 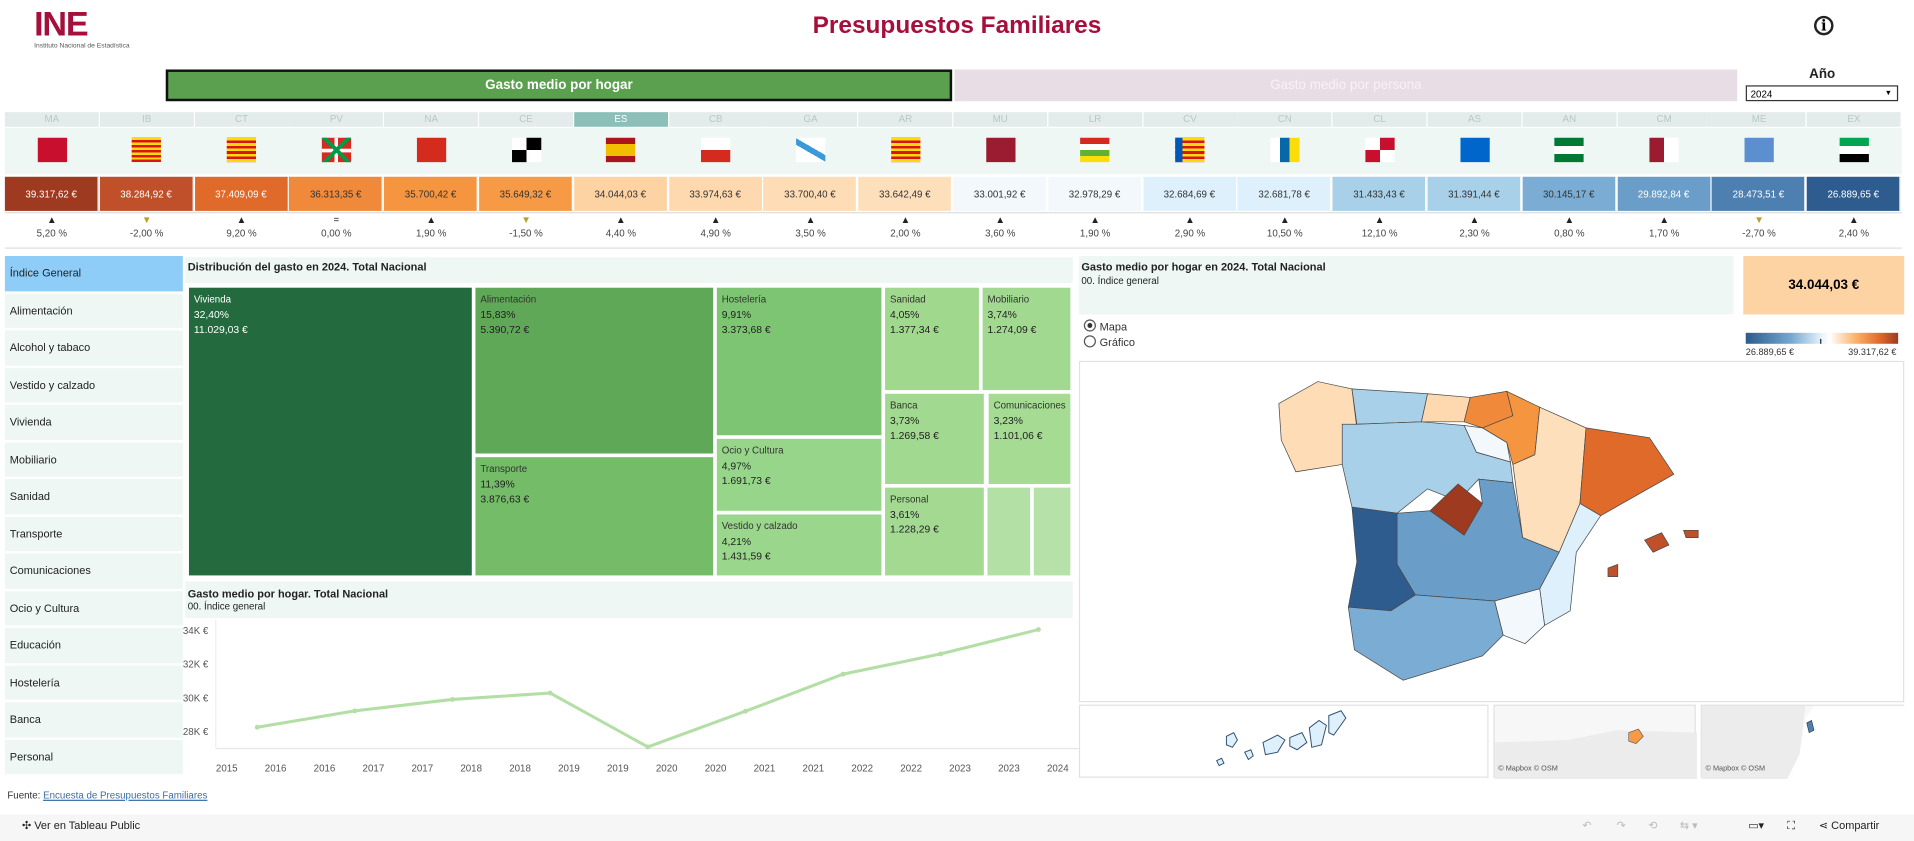 What do you see at coordinates (1627, 472) in the screenshot?
I see `map-region-ct` at bounding box center [1627, 472].